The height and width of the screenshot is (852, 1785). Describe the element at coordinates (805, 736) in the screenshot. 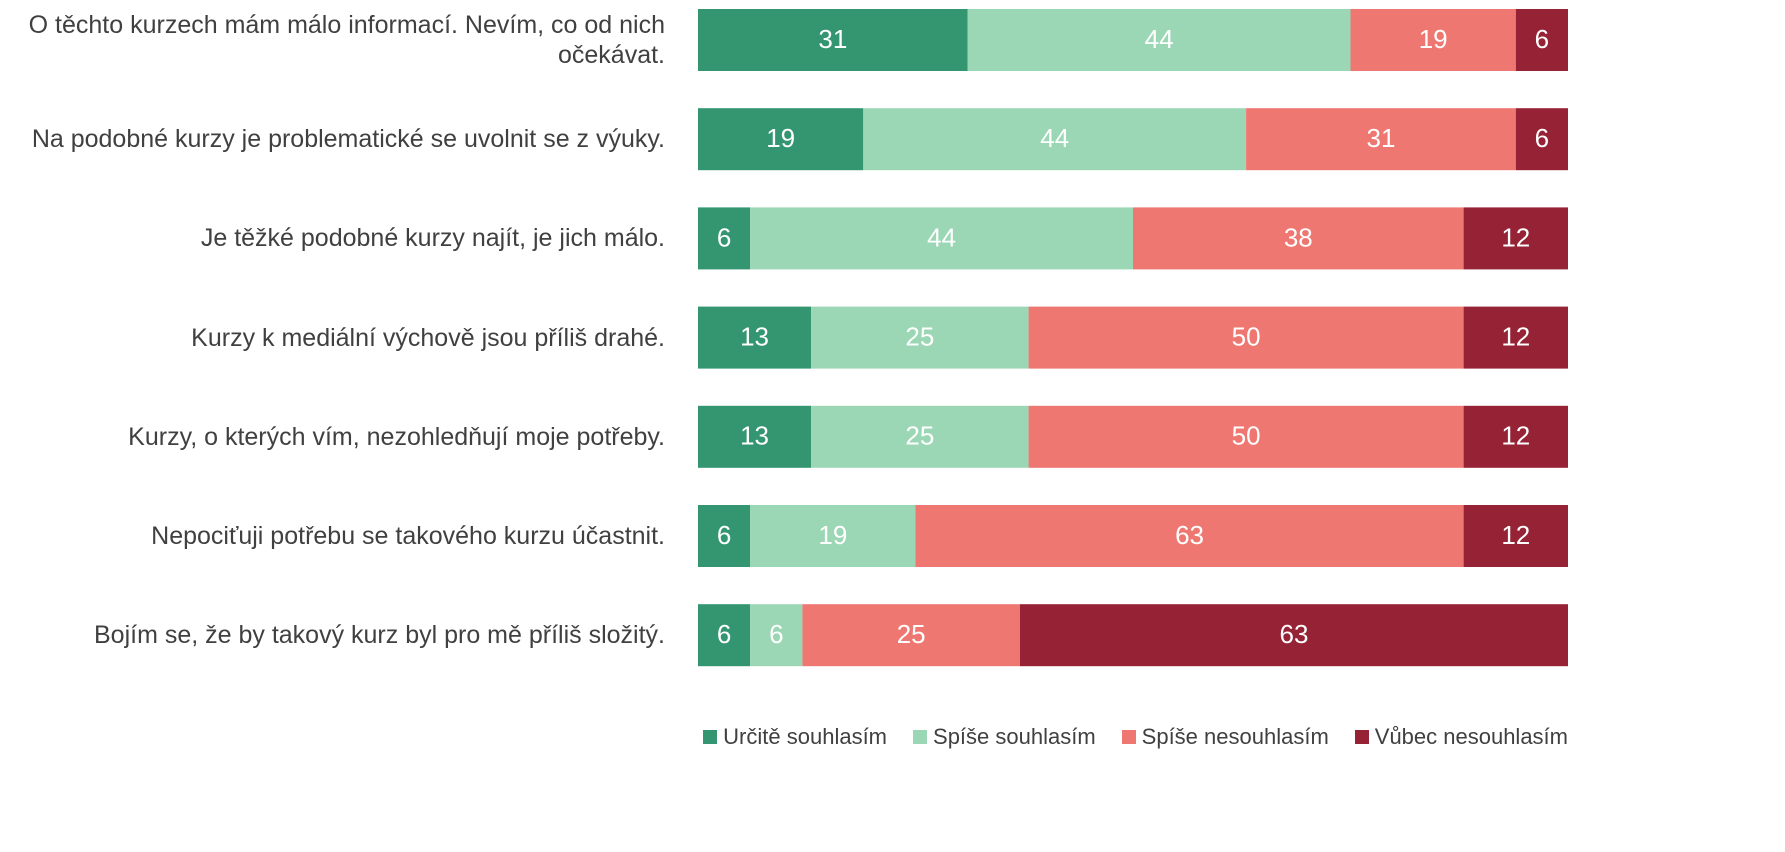

I see `legend-label: Určitě souhlasím` at that location.